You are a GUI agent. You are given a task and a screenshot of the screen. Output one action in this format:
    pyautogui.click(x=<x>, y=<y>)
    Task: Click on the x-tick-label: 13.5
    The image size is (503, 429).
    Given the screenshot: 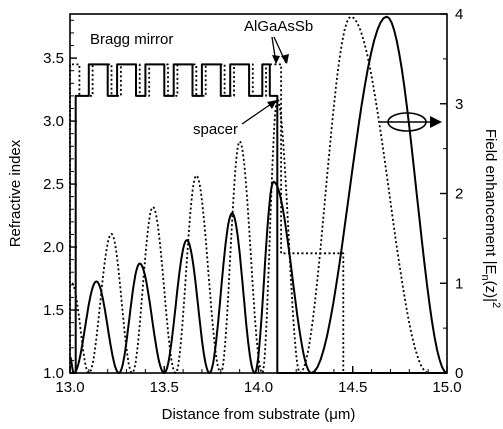 What is the action you would take?
    pyautogui.click(x=164, y=387)
    